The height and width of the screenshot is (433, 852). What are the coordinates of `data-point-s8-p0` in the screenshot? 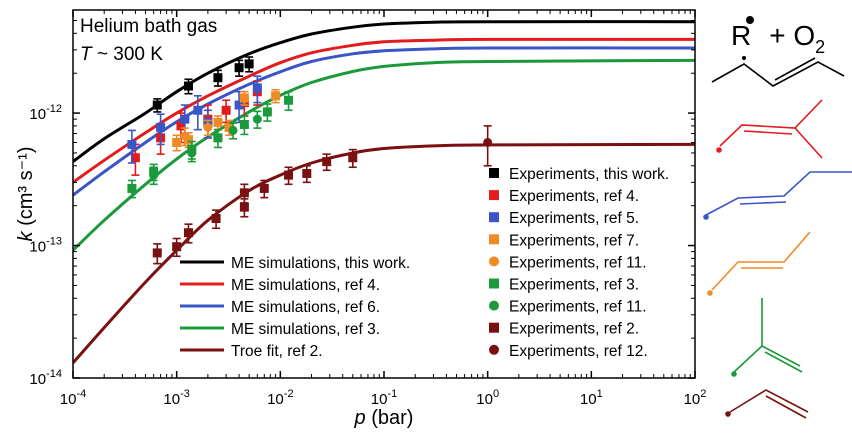 It's located at (488, 146).